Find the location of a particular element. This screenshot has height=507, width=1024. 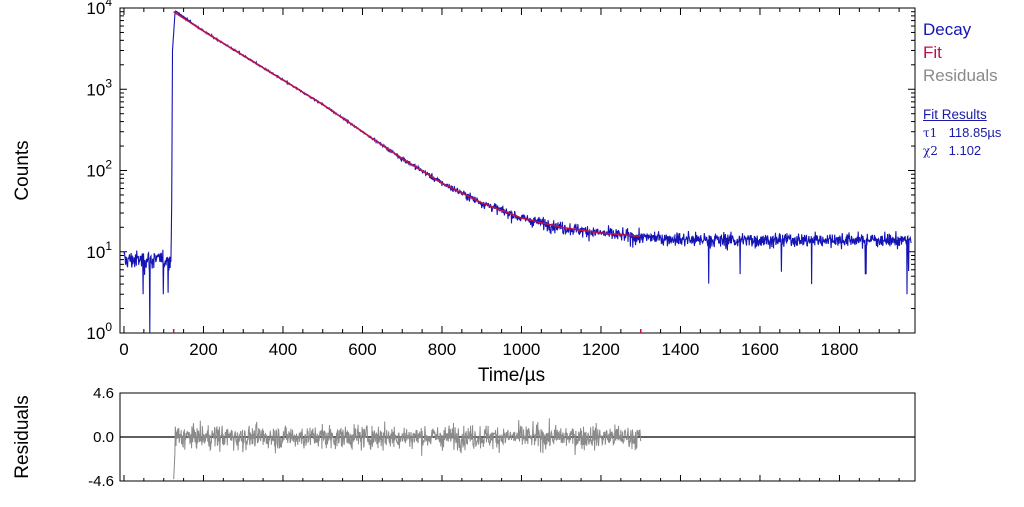

x-tick-label: 1000 is located at coordinates (522, 349).